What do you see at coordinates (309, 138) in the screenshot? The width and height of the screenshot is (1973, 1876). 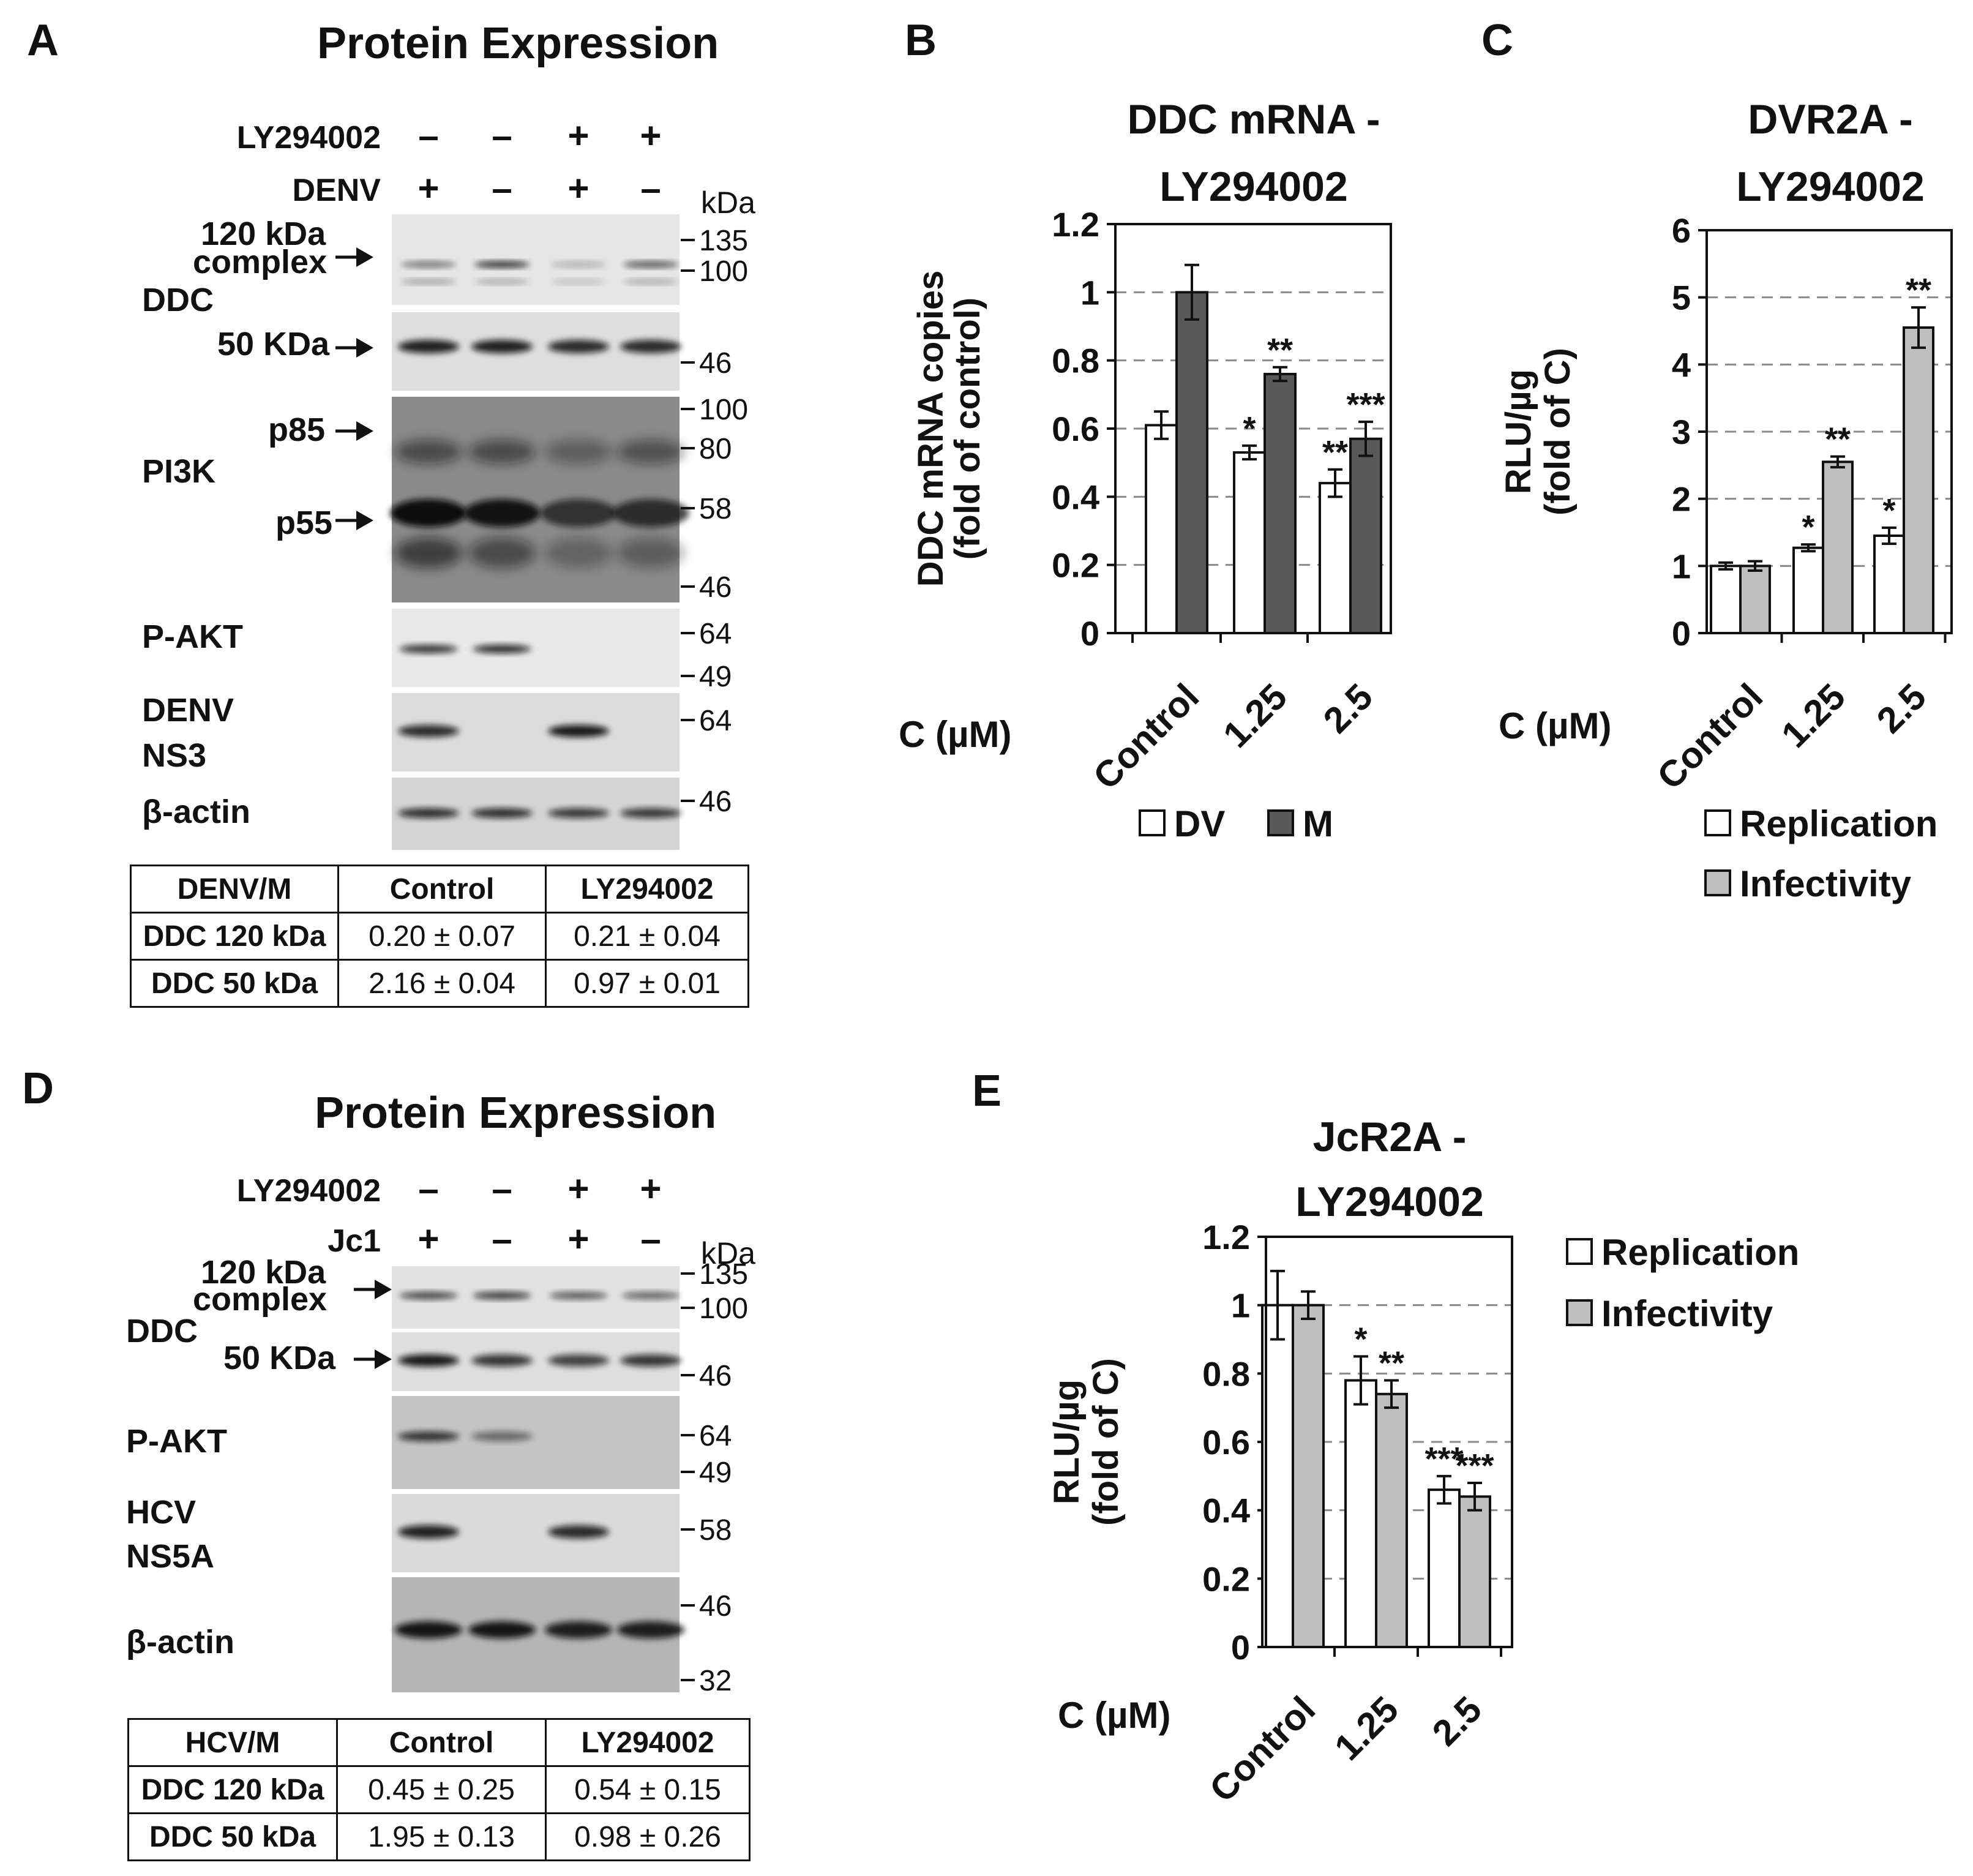 I see `treatment-label: LY294002` at bounding box center [309, 138].